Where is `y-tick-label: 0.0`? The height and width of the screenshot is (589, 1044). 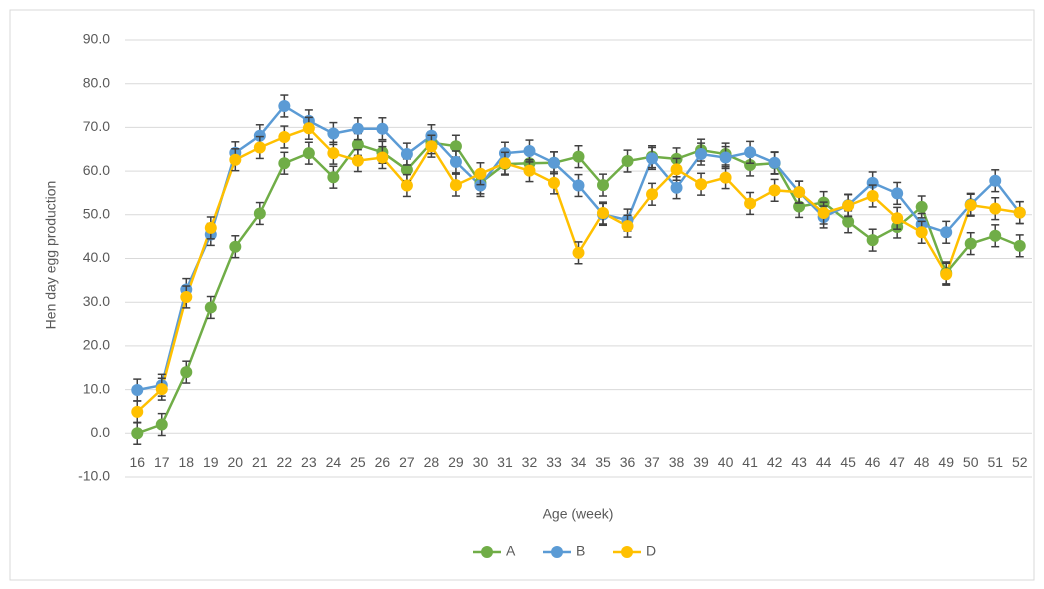 y-tick-label: 0.0 is located at coordinates (101, 432).